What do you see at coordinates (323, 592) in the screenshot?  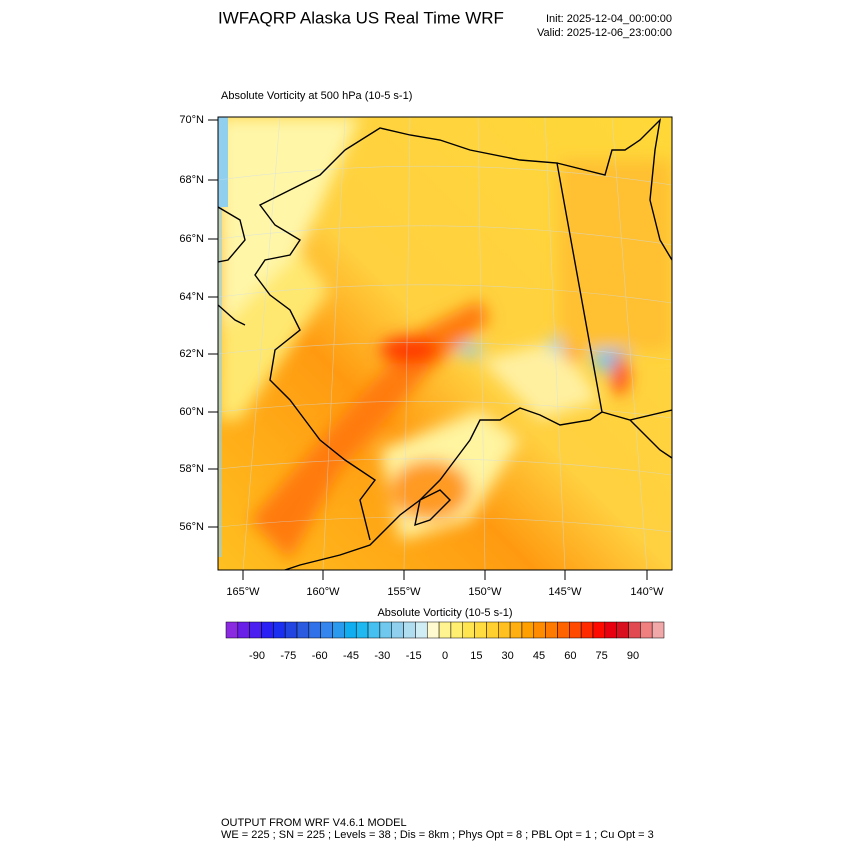 I see `lon-label: 160°W` at bounding box center [323, 592].